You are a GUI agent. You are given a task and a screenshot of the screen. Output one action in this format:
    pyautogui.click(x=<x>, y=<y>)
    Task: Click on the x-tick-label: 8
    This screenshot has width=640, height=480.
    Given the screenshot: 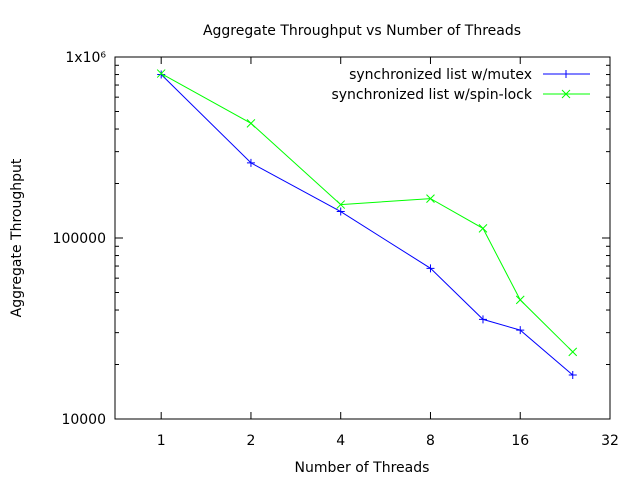 What is the action you would take?
    pyautogui.click(x=430, y=441)
    